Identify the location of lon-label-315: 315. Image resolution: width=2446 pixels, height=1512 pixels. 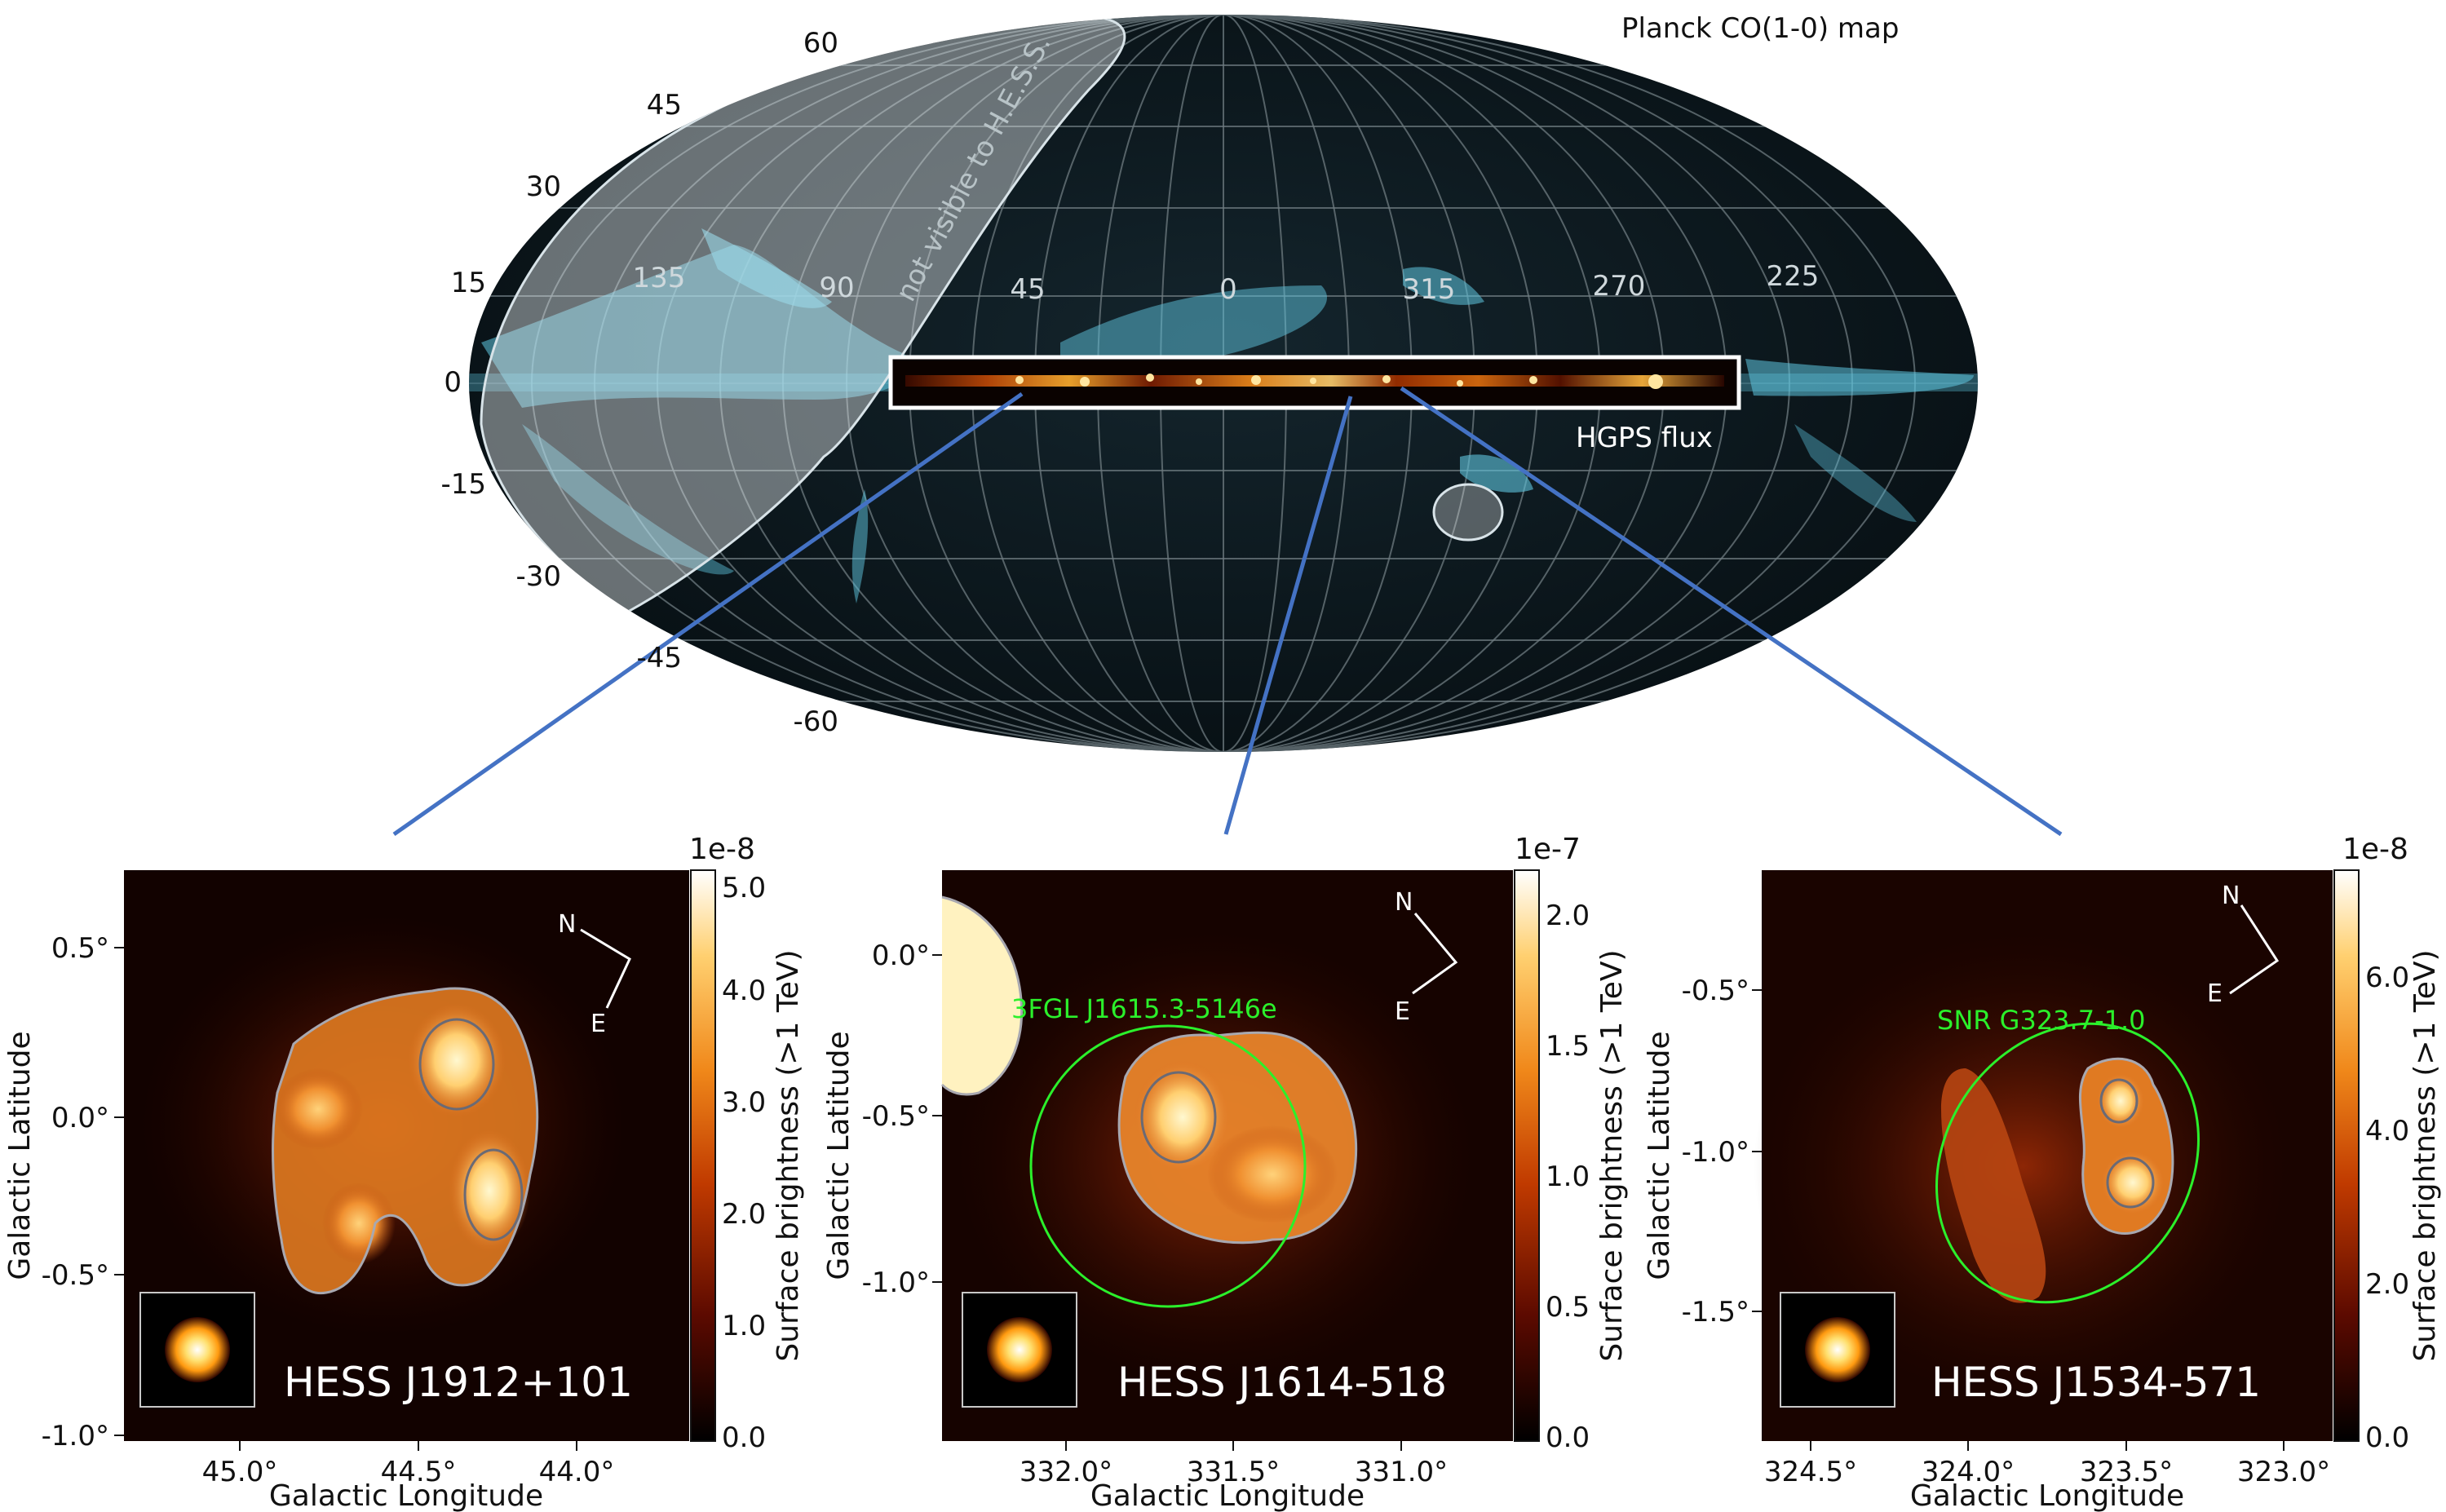
(1429, 289).